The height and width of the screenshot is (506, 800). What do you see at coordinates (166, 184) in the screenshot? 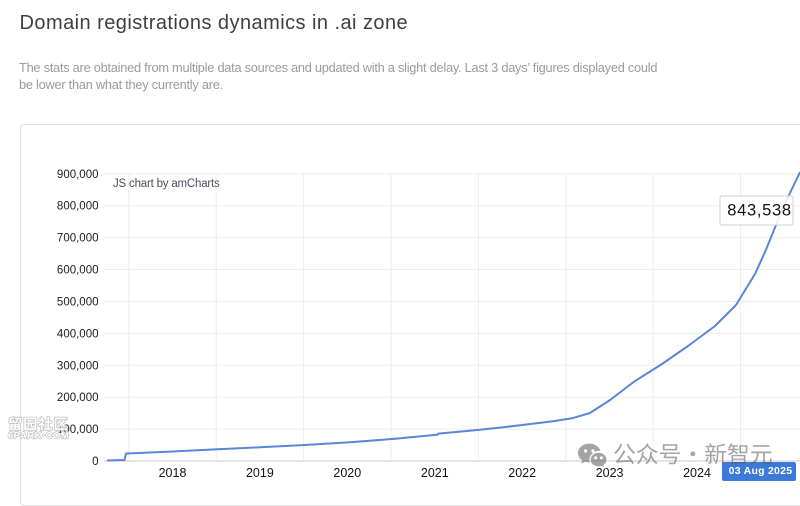
I see `svg-text: JS chart by amCharts` at bounding box center [166, 184].